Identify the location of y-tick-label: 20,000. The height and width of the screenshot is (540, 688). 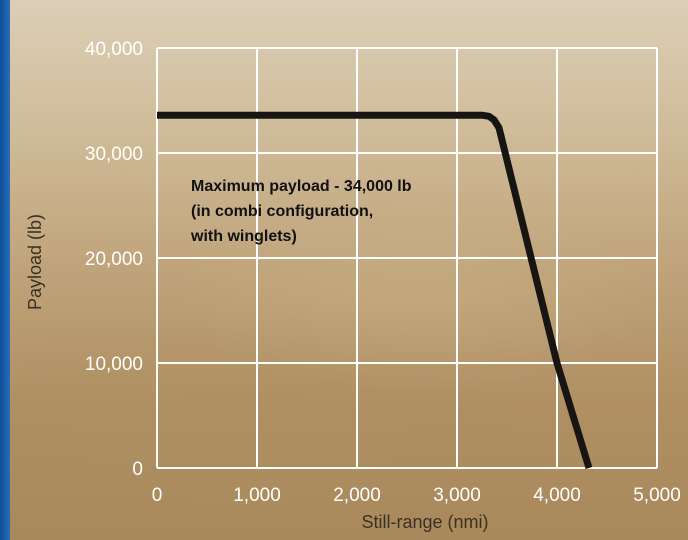
(114, 259).